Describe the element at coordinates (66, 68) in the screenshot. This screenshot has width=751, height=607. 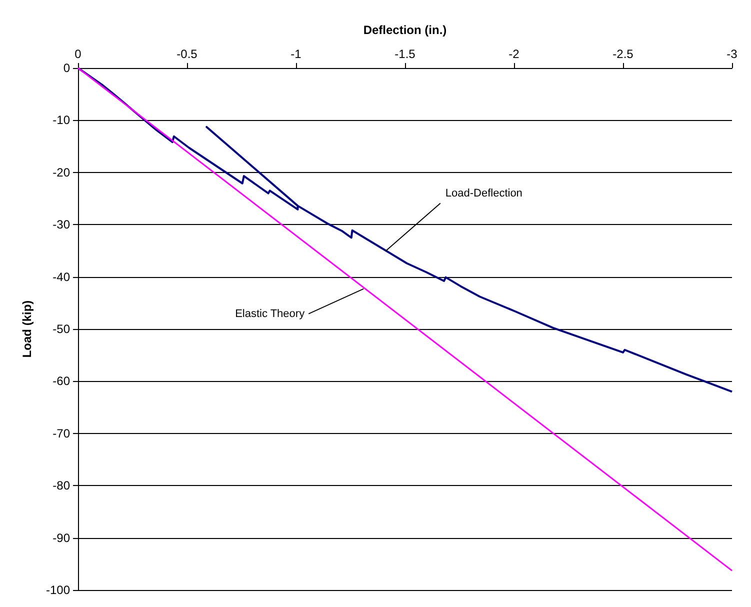
I see `y-tick-label: 0` at that location.